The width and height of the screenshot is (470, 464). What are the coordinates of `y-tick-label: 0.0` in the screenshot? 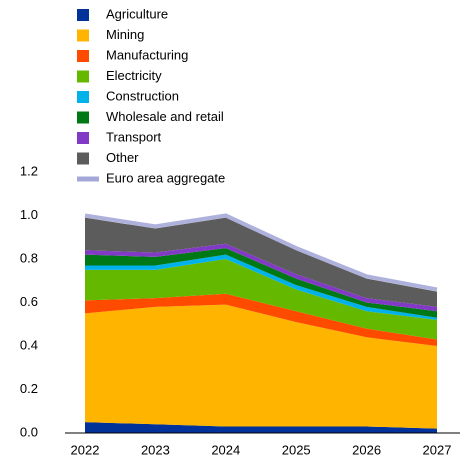 It's located at (29, 431).